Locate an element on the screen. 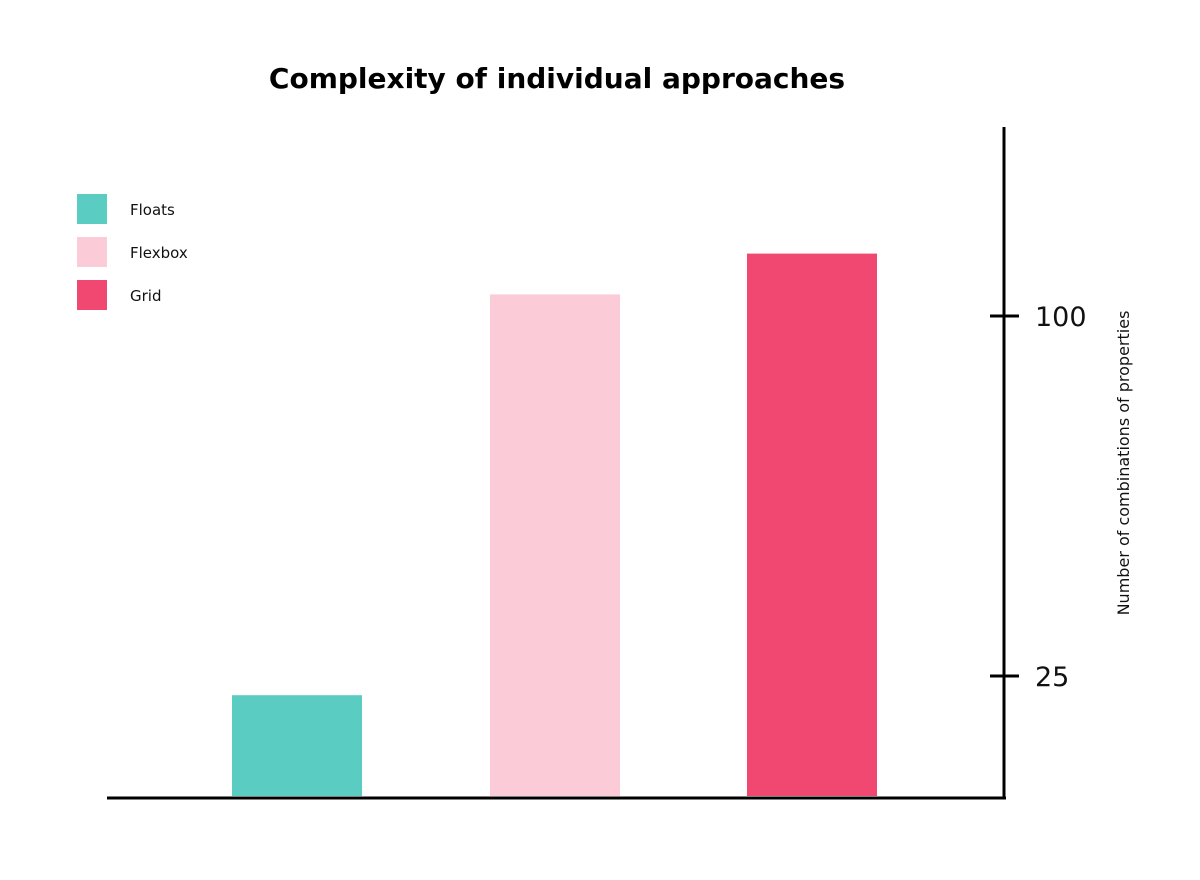 The width and height of the screenshot is (1200, 880). legend-label-floats: Floats is located at coordinates (152, 210).